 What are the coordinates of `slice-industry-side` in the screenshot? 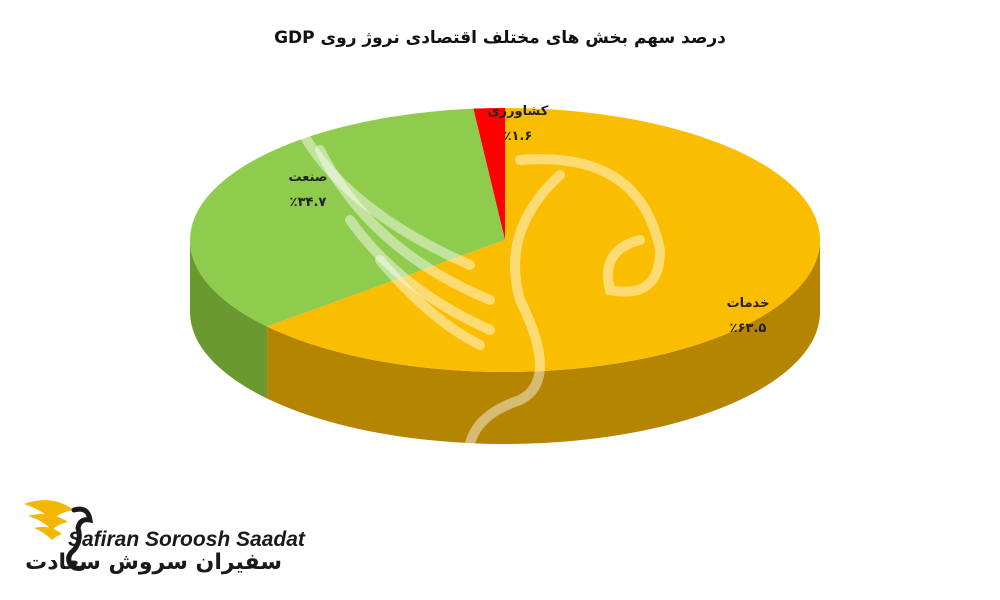 It's located at (229, 319).